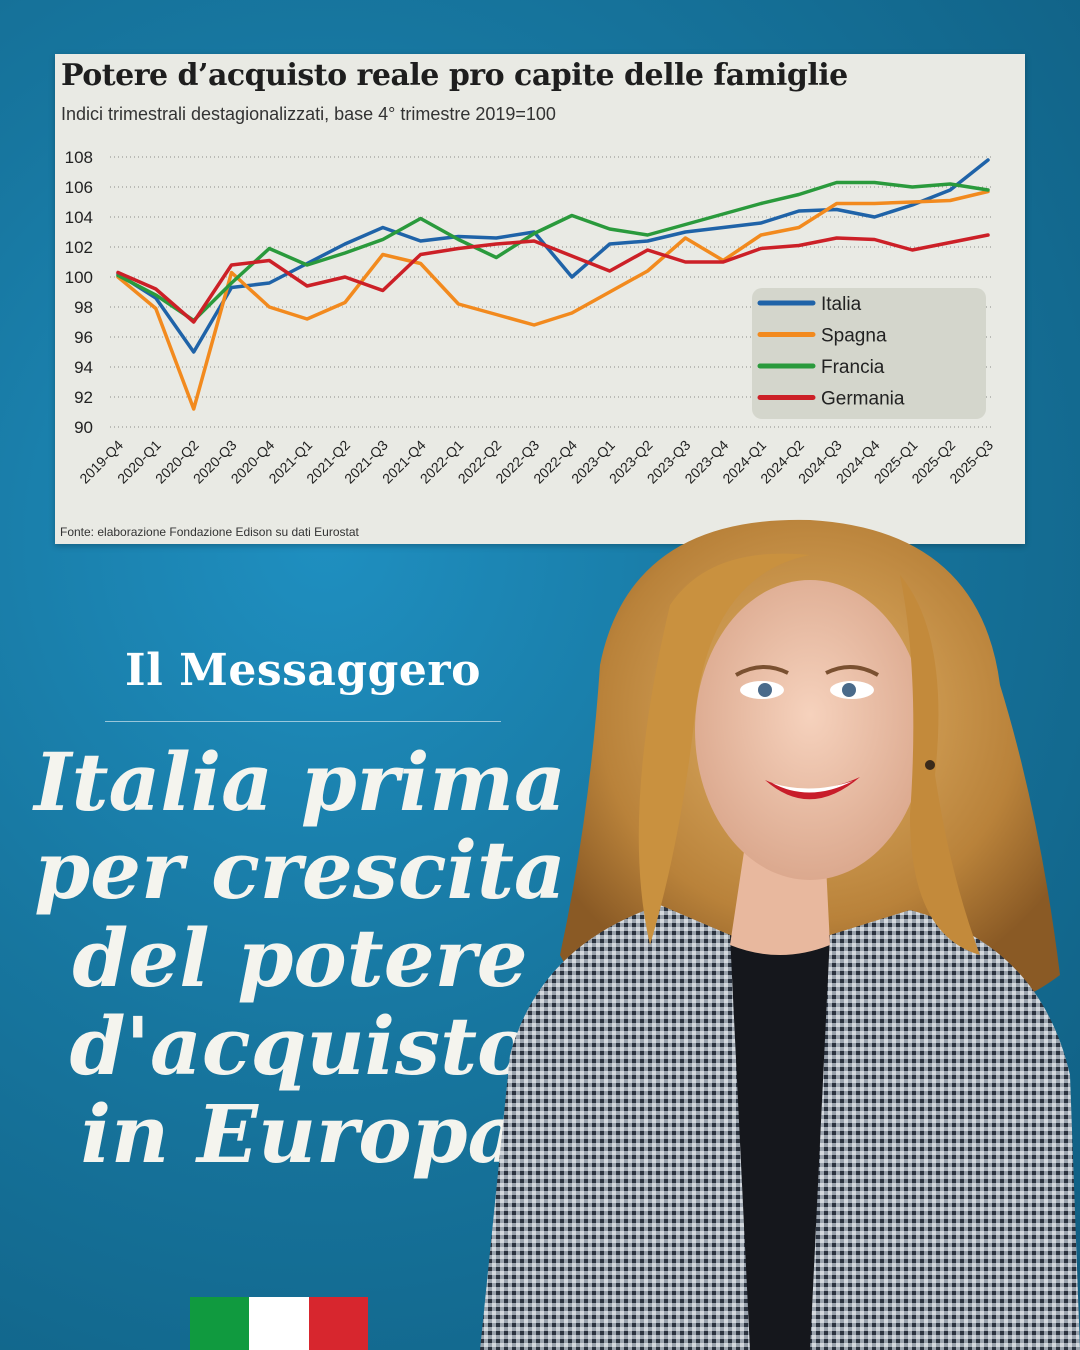 The height and width of the screenshot is (1350, 1080). What do you see at coordinates (300, 782) in the screenshot?
I see `headline-line: Italia prima` at bounding box center [300, 782].